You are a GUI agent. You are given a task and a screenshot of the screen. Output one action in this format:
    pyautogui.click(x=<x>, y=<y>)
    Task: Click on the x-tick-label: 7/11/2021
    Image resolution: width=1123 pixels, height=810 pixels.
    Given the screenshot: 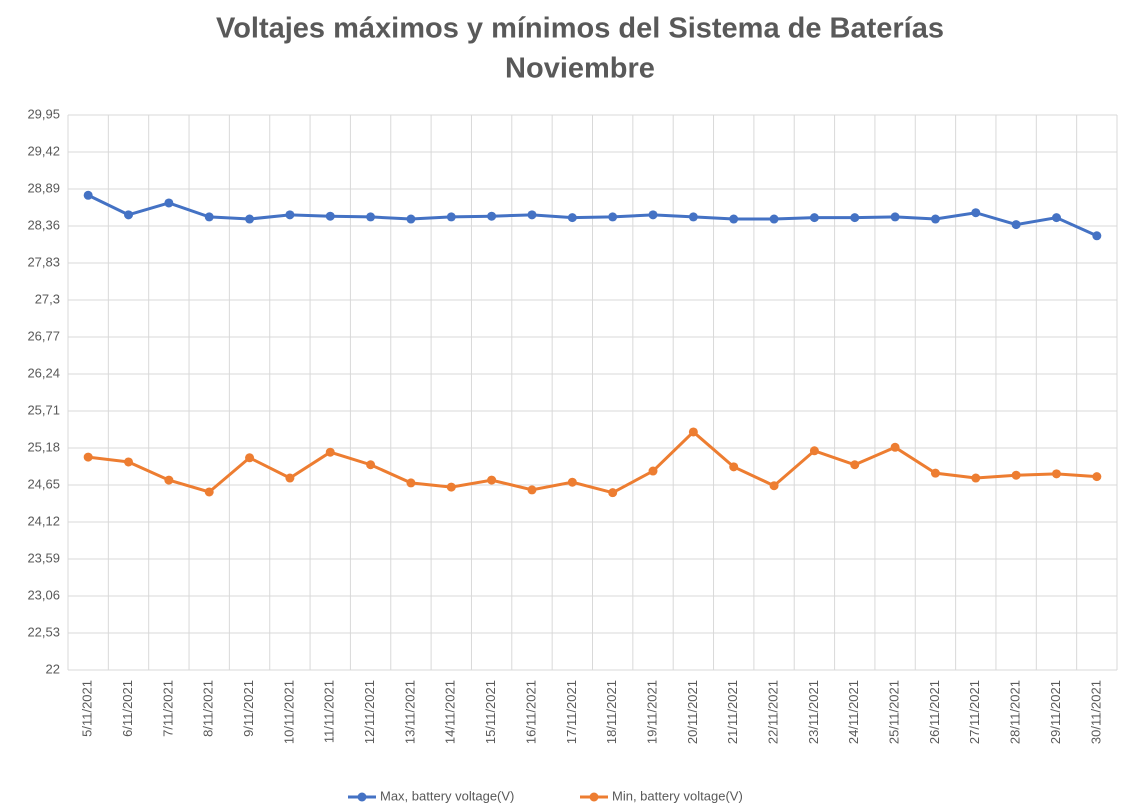 What is the action you would take?
    pyautogui.click(x=167, y=708)
    